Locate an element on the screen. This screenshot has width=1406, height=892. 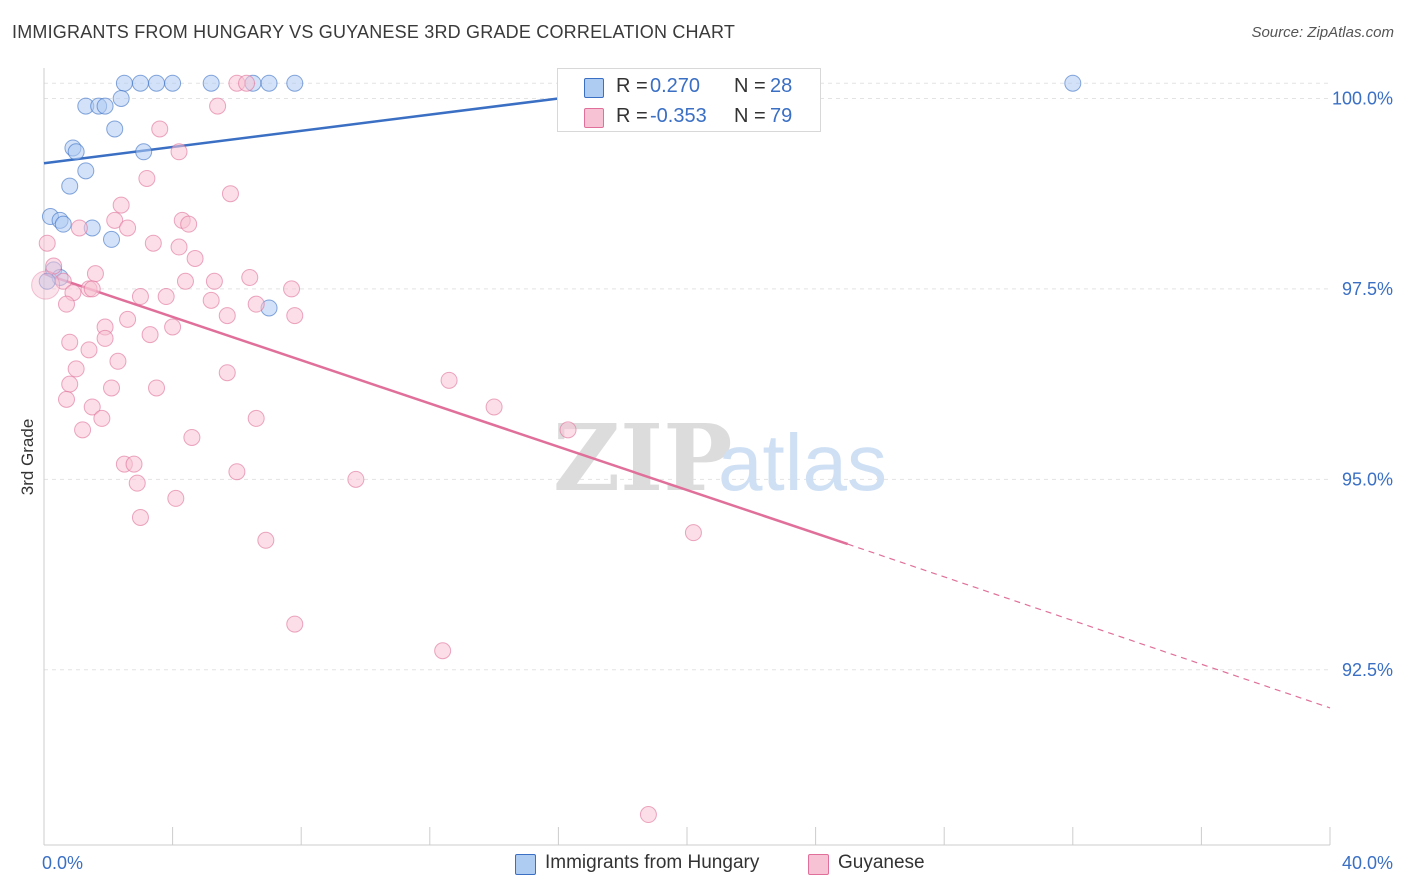
legend-r-label: R = is located at coordinates (632, 86).